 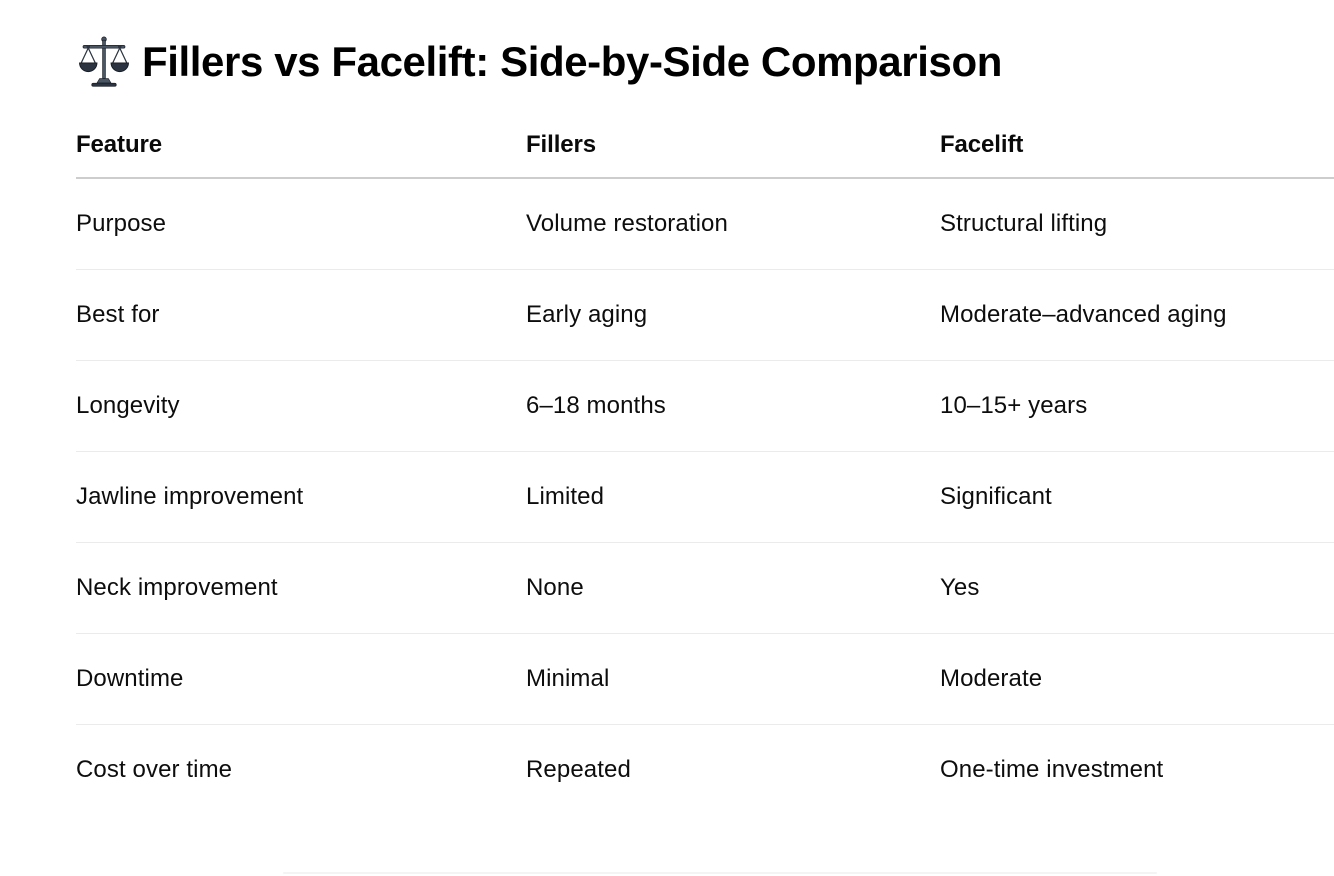 I want to click on column-header-facelift: Facelift, so click(x=982, y=144).